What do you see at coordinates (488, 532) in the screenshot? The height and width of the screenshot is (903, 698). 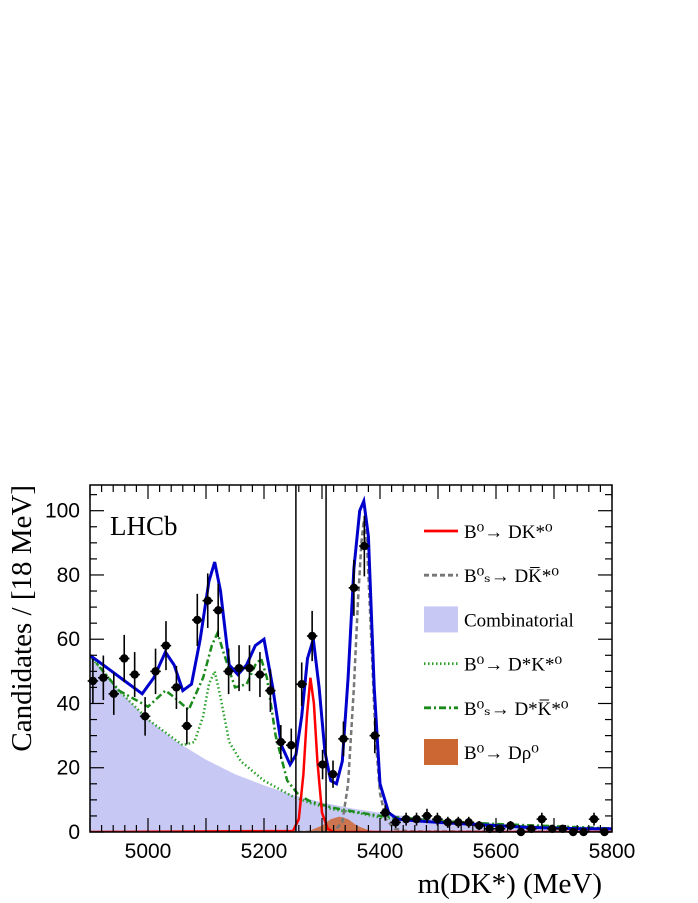 I see `legend-entry: B⁰→ DK*⁰` at bounding box center [488, 532].